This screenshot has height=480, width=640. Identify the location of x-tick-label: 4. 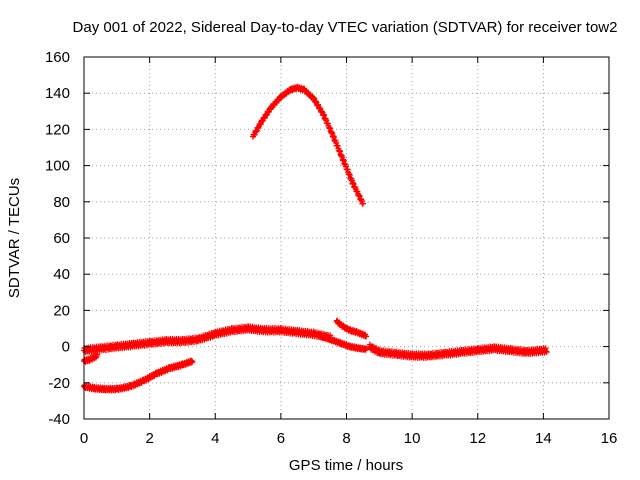
(215, 438).